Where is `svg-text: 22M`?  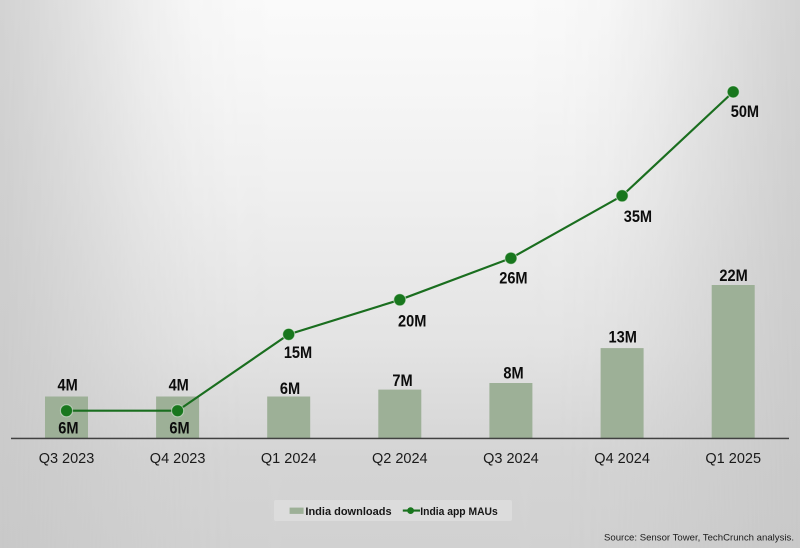
svg-text: 22M is located at coordinates (733, 276).